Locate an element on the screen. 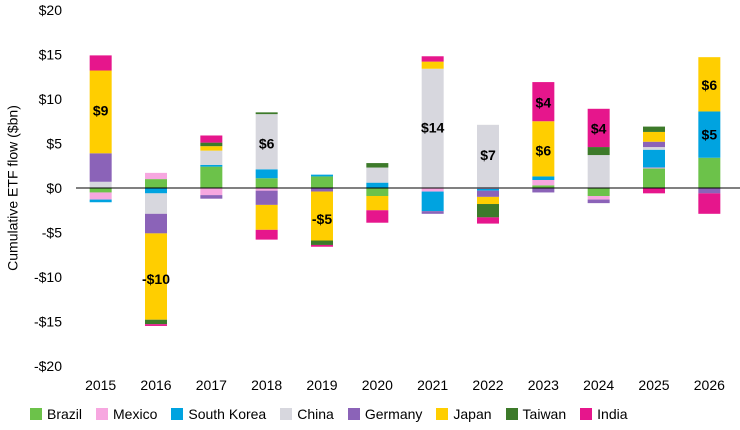  bar-segment-japan-2023 is located at coordinates (543, 149).